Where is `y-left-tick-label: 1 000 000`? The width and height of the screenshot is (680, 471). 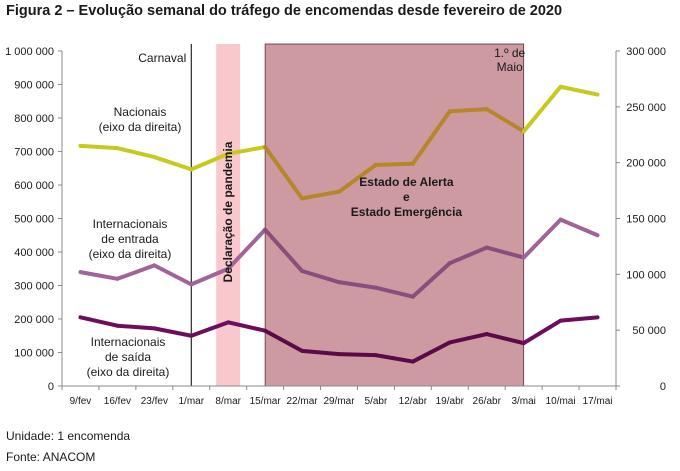 y-left-tick-label: 1 000 000 is located at coordinates (29, 52).